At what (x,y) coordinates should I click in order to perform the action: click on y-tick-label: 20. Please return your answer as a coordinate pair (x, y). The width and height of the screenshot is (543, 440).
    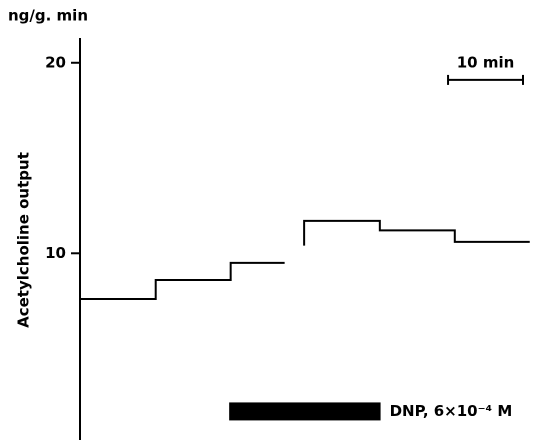
    Looking at the image, I should click on (55, 62).